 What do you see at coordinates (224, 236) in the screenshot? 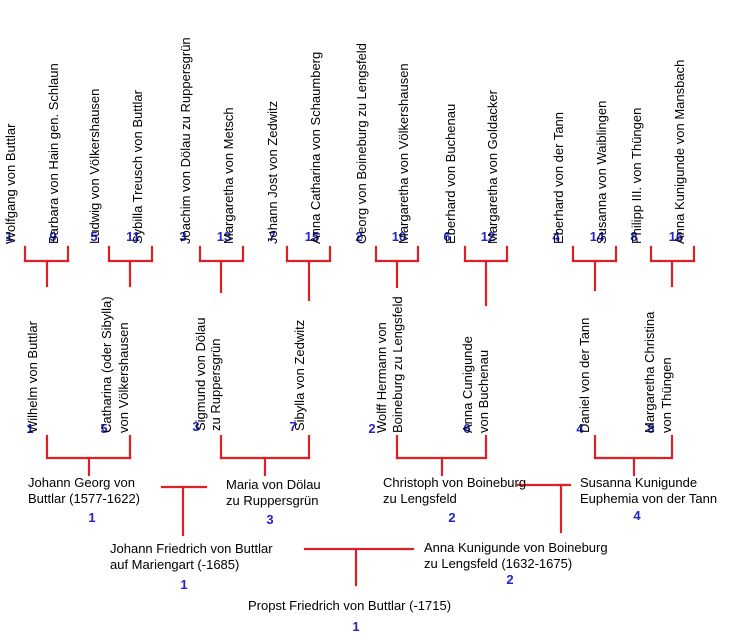
I see `ancestor-number: 13` at bounding box center [224, 236].